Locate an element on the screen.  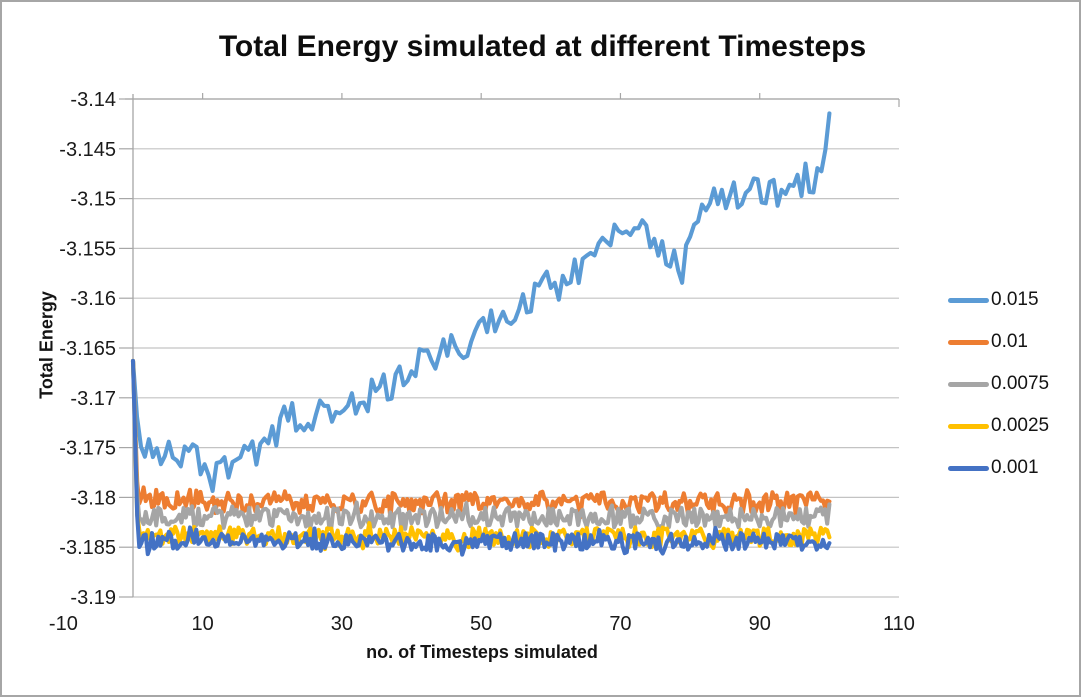
y-tick-label: -3.16 is located at coordinates (93, 299).